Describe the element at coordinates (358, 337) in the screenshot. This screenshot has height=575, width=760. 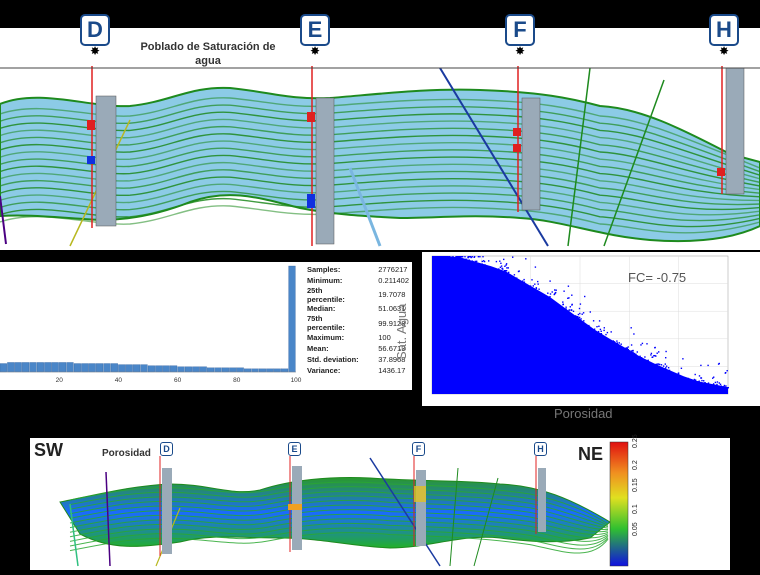
I see `stats-row: Maximum: 100` at that location.